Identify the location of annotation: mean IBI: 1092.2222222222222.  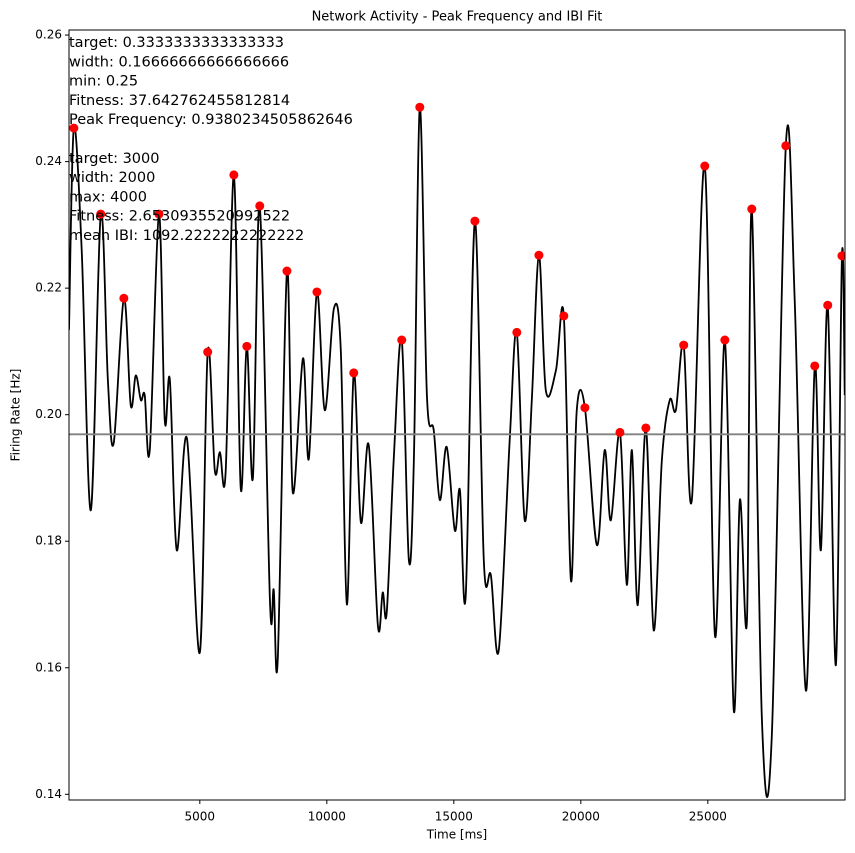
(186, 236).